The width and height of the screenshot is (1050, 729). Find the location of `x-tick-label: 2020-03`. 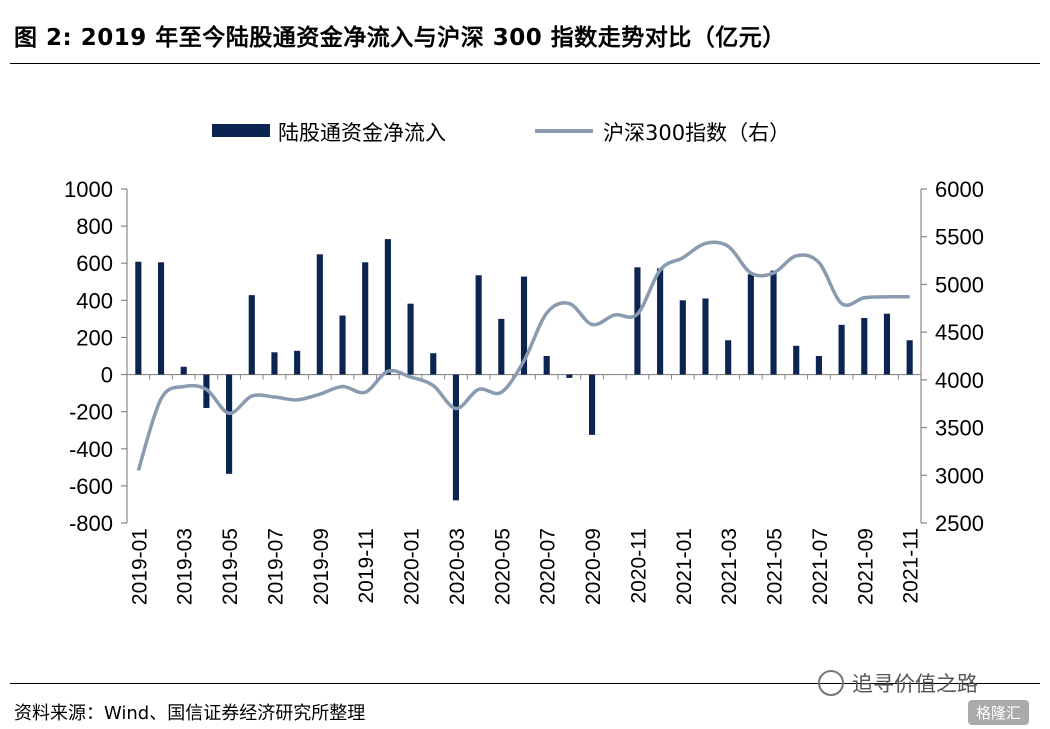

x-tick-label: 2020-03 is located at coordinates (457, 566).